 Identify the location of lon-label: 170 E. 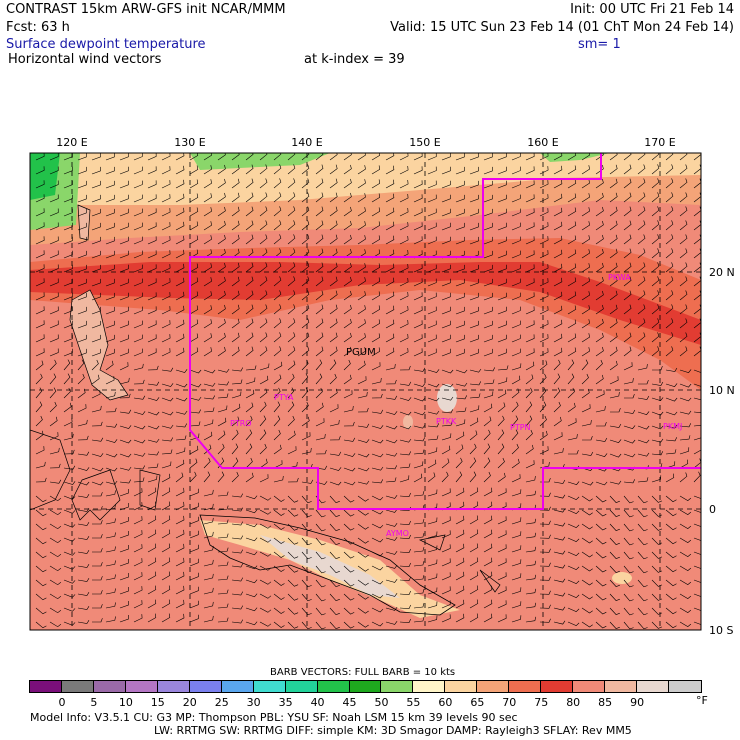
(659, 142).